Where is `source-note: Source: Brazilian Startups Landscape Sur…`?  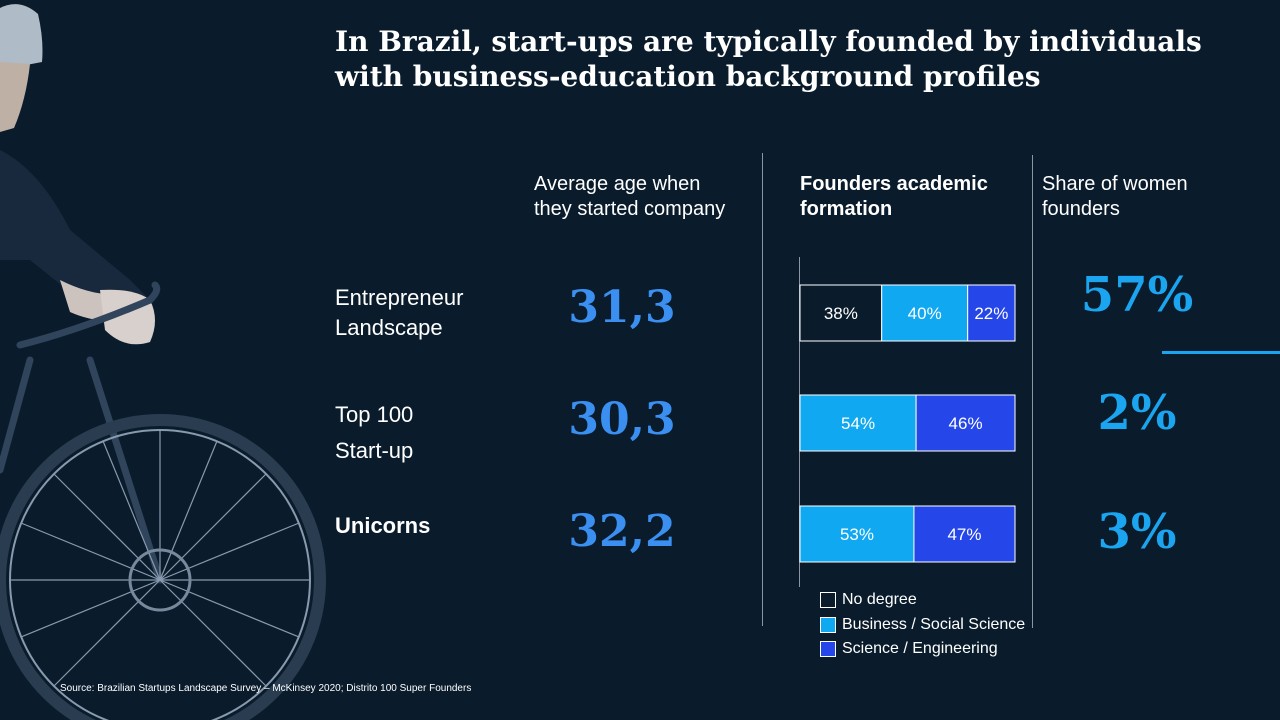
source-note: Source: Brazilian Startups Landscape Sur… is located at coordinates (266, 688).